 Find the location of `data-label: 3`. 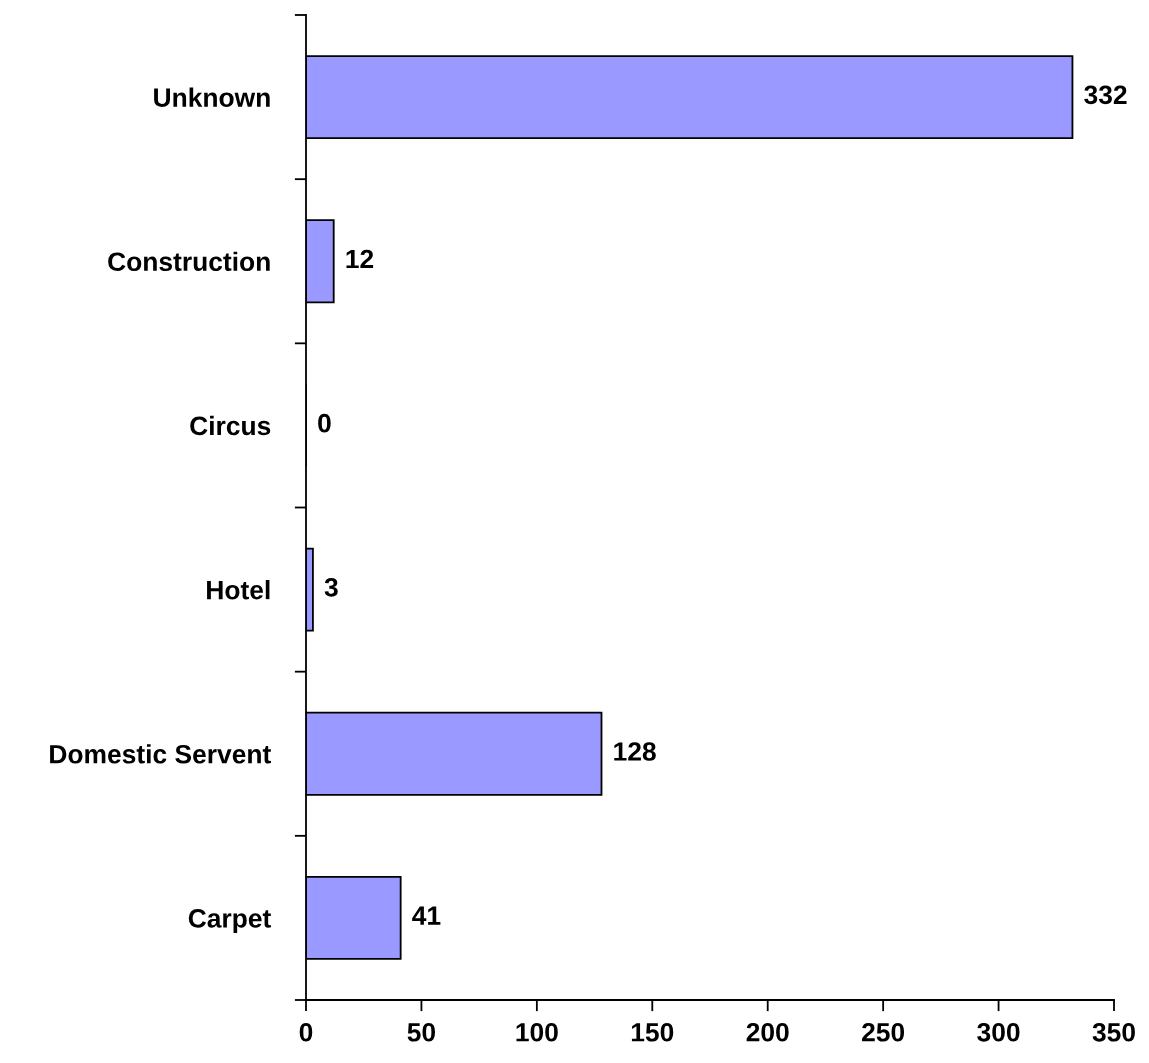

data-label: 3 is located at coordinates (331, 587).